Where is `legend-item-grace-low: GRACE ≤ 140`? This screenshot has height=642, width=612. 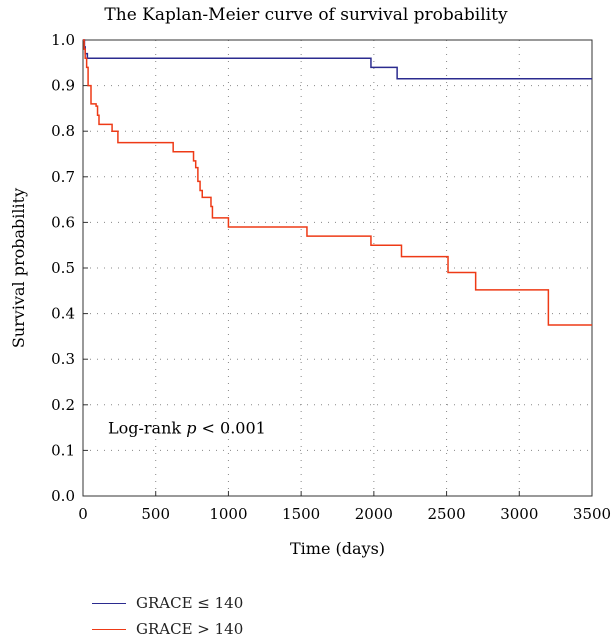 legend-item-grace-low: GRACE ≤ 140 is located at coordinates (167, 603).